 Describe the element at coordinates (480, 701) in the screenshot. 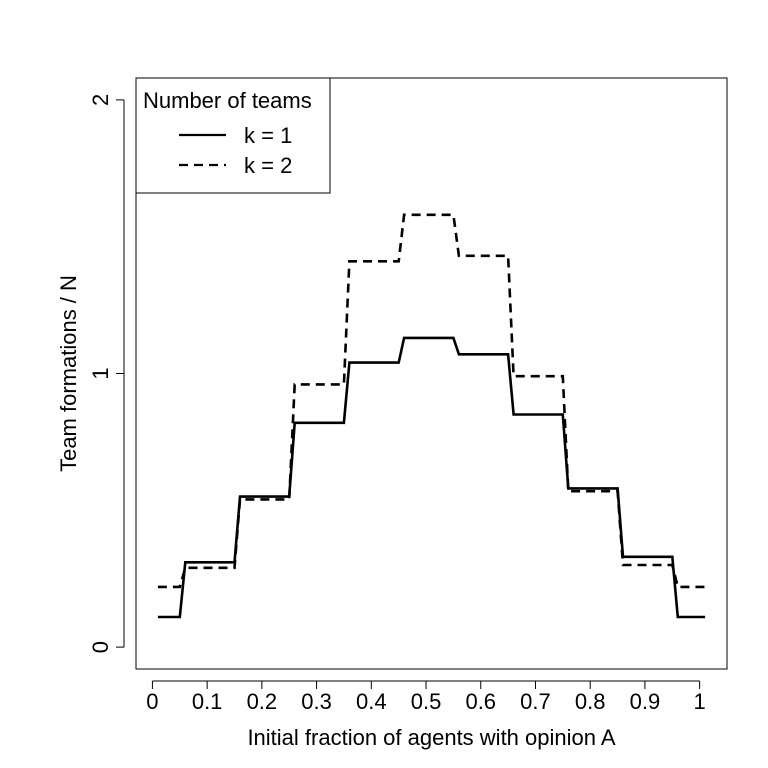

I see `x-tick-label: 0.6` at that location.